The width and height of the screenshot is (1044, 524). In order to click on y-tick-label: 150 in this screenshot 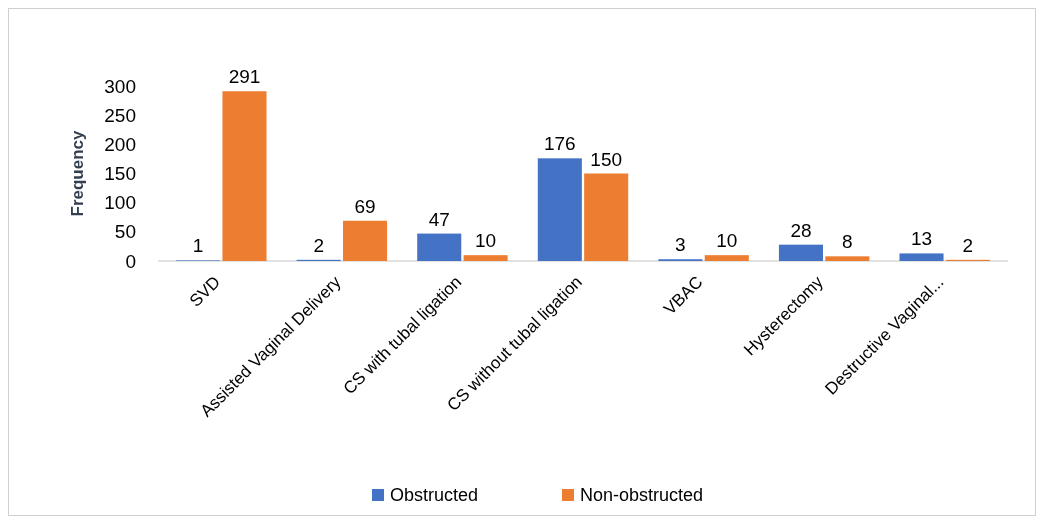, I will do `click(120, 174)`.